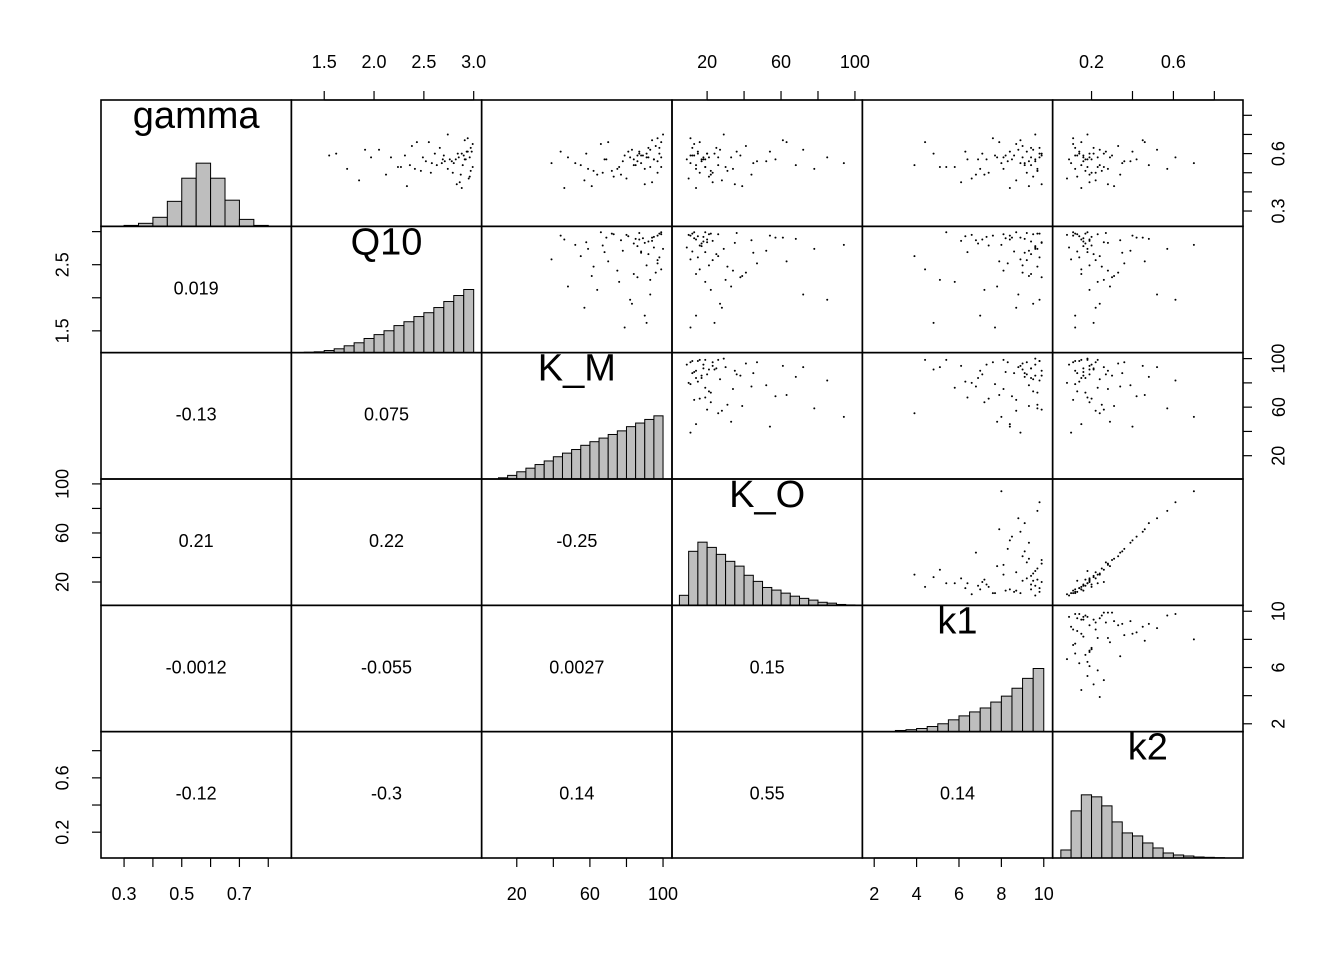  Describe the element at coordinates (197, 116) in the screenshot. I see `variable-label: gamma` at that location.